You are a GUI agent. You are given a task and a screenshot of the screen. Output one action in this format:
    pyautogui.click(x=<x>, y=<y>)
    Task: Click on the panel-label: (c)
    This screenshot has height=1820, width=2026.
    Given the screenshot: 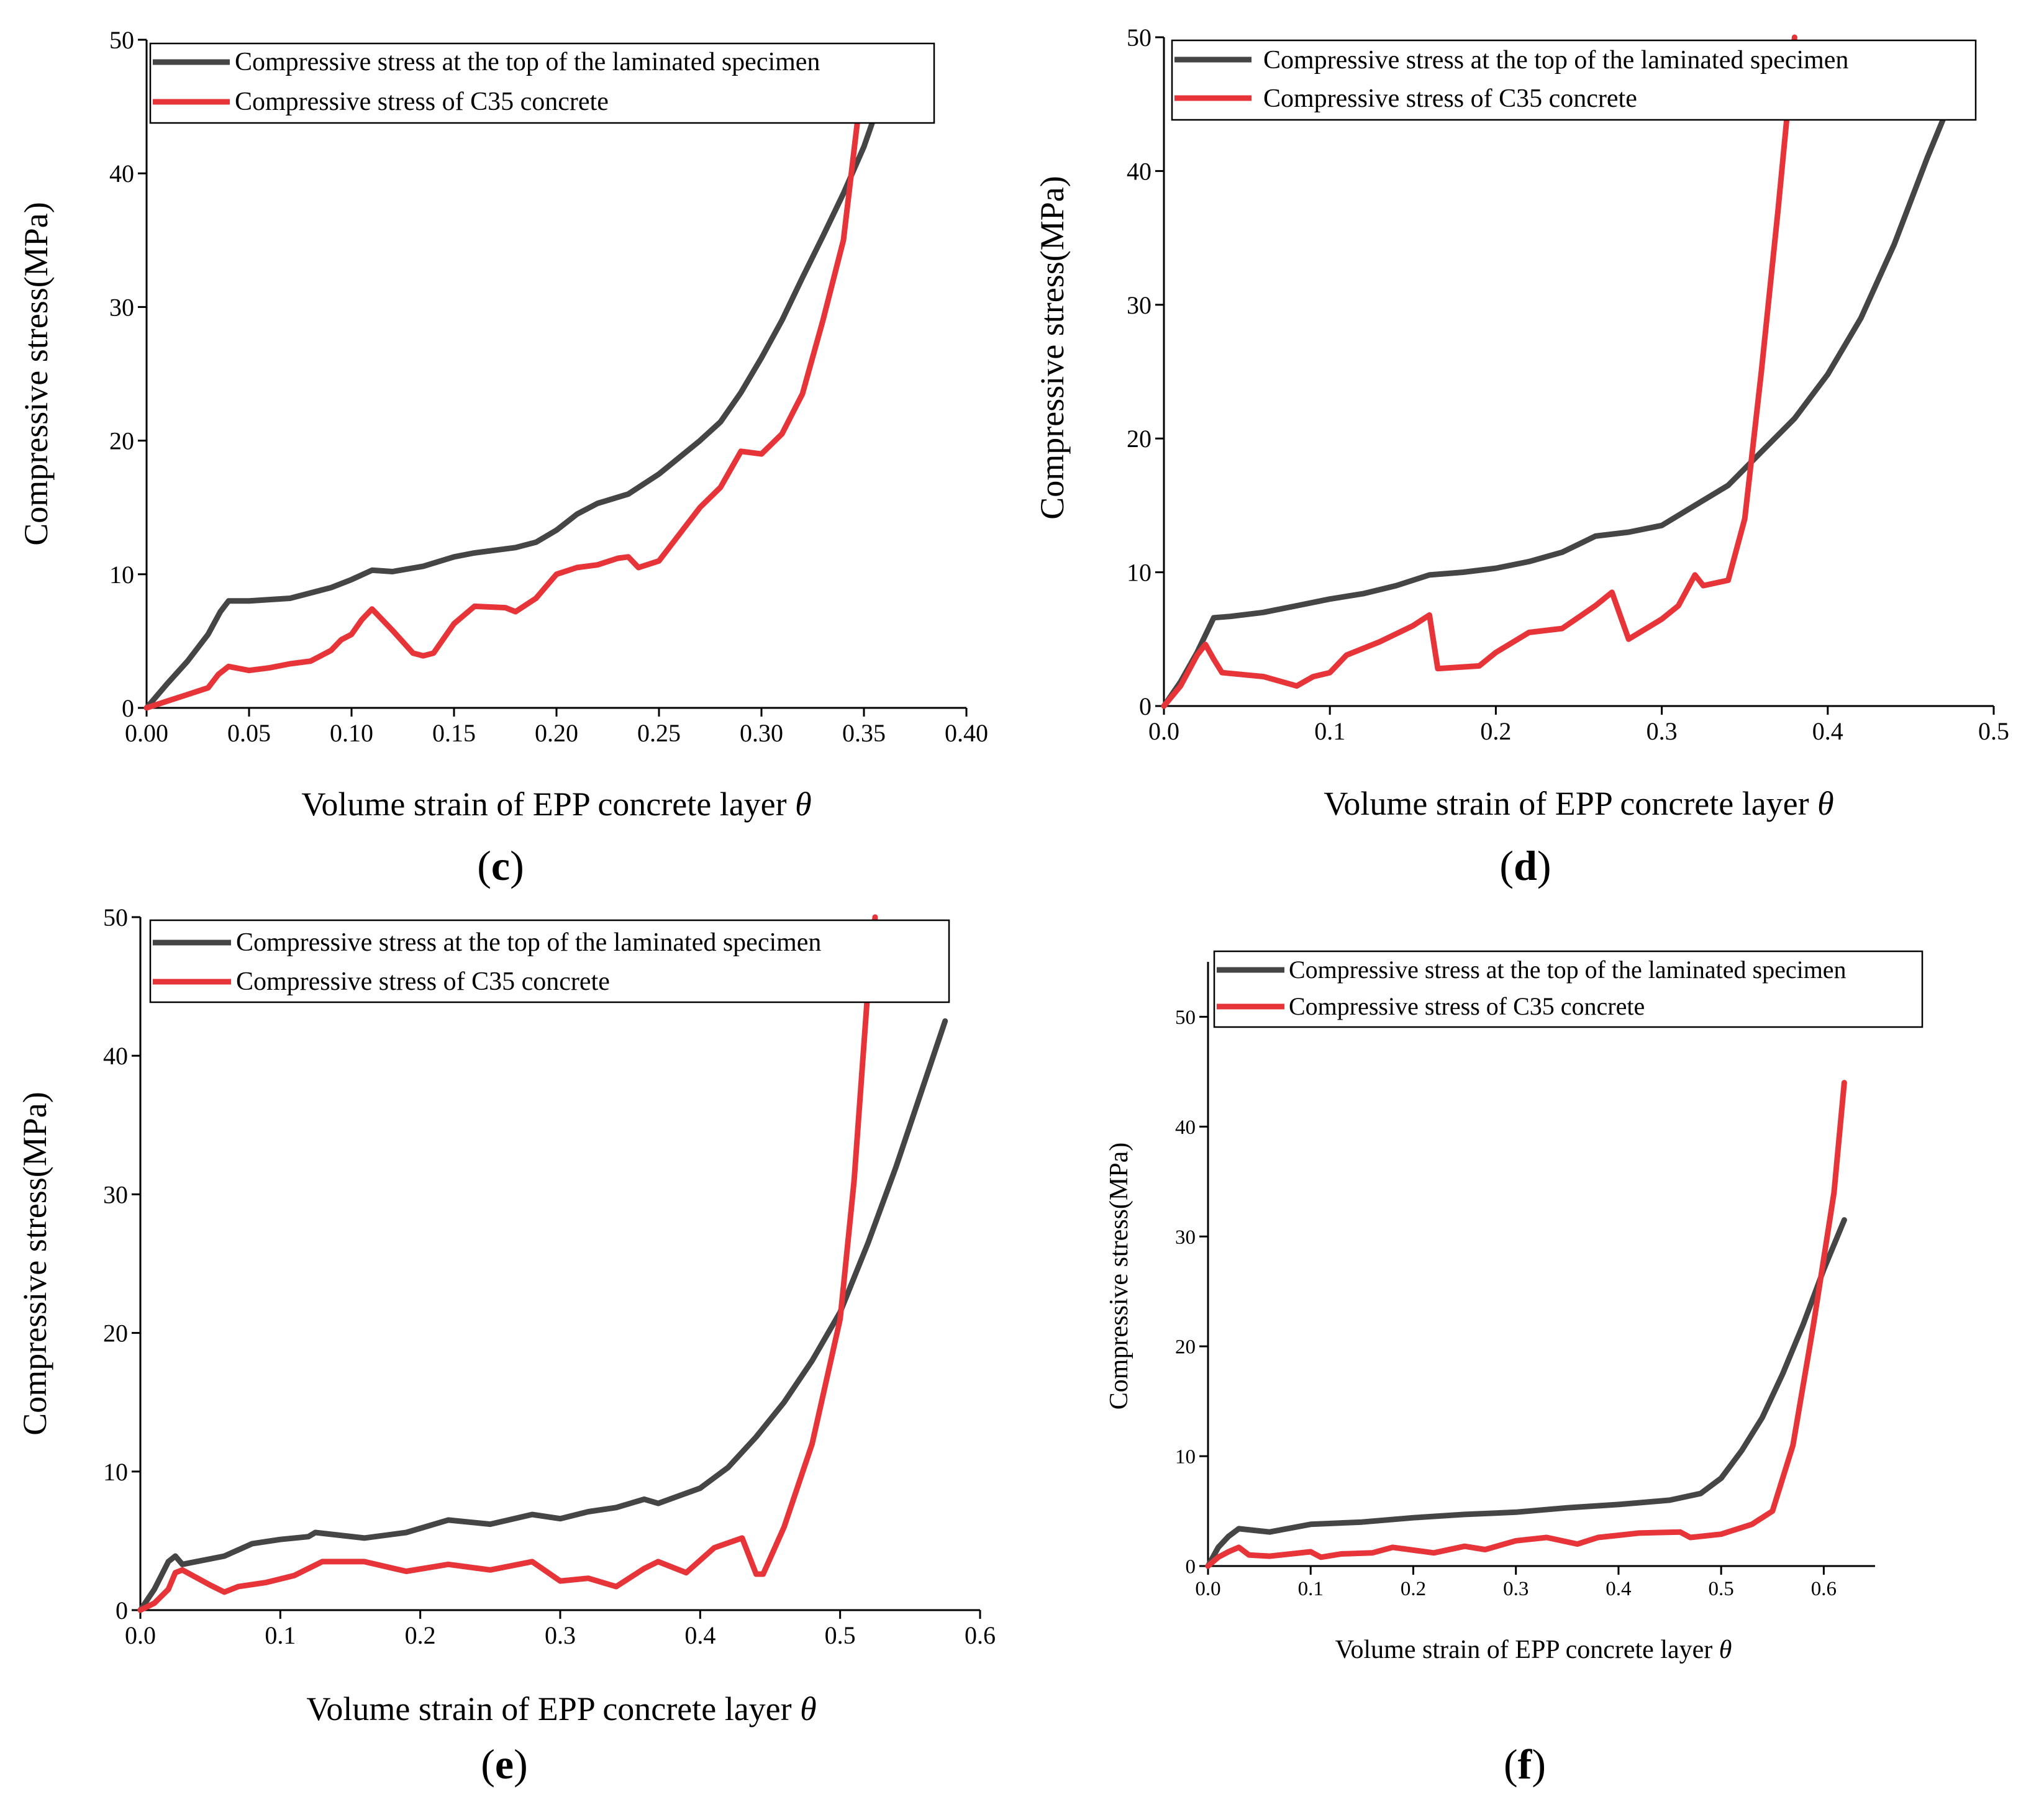 What is the action you would take?
    pyautogui.click(x=500, y=865)
    